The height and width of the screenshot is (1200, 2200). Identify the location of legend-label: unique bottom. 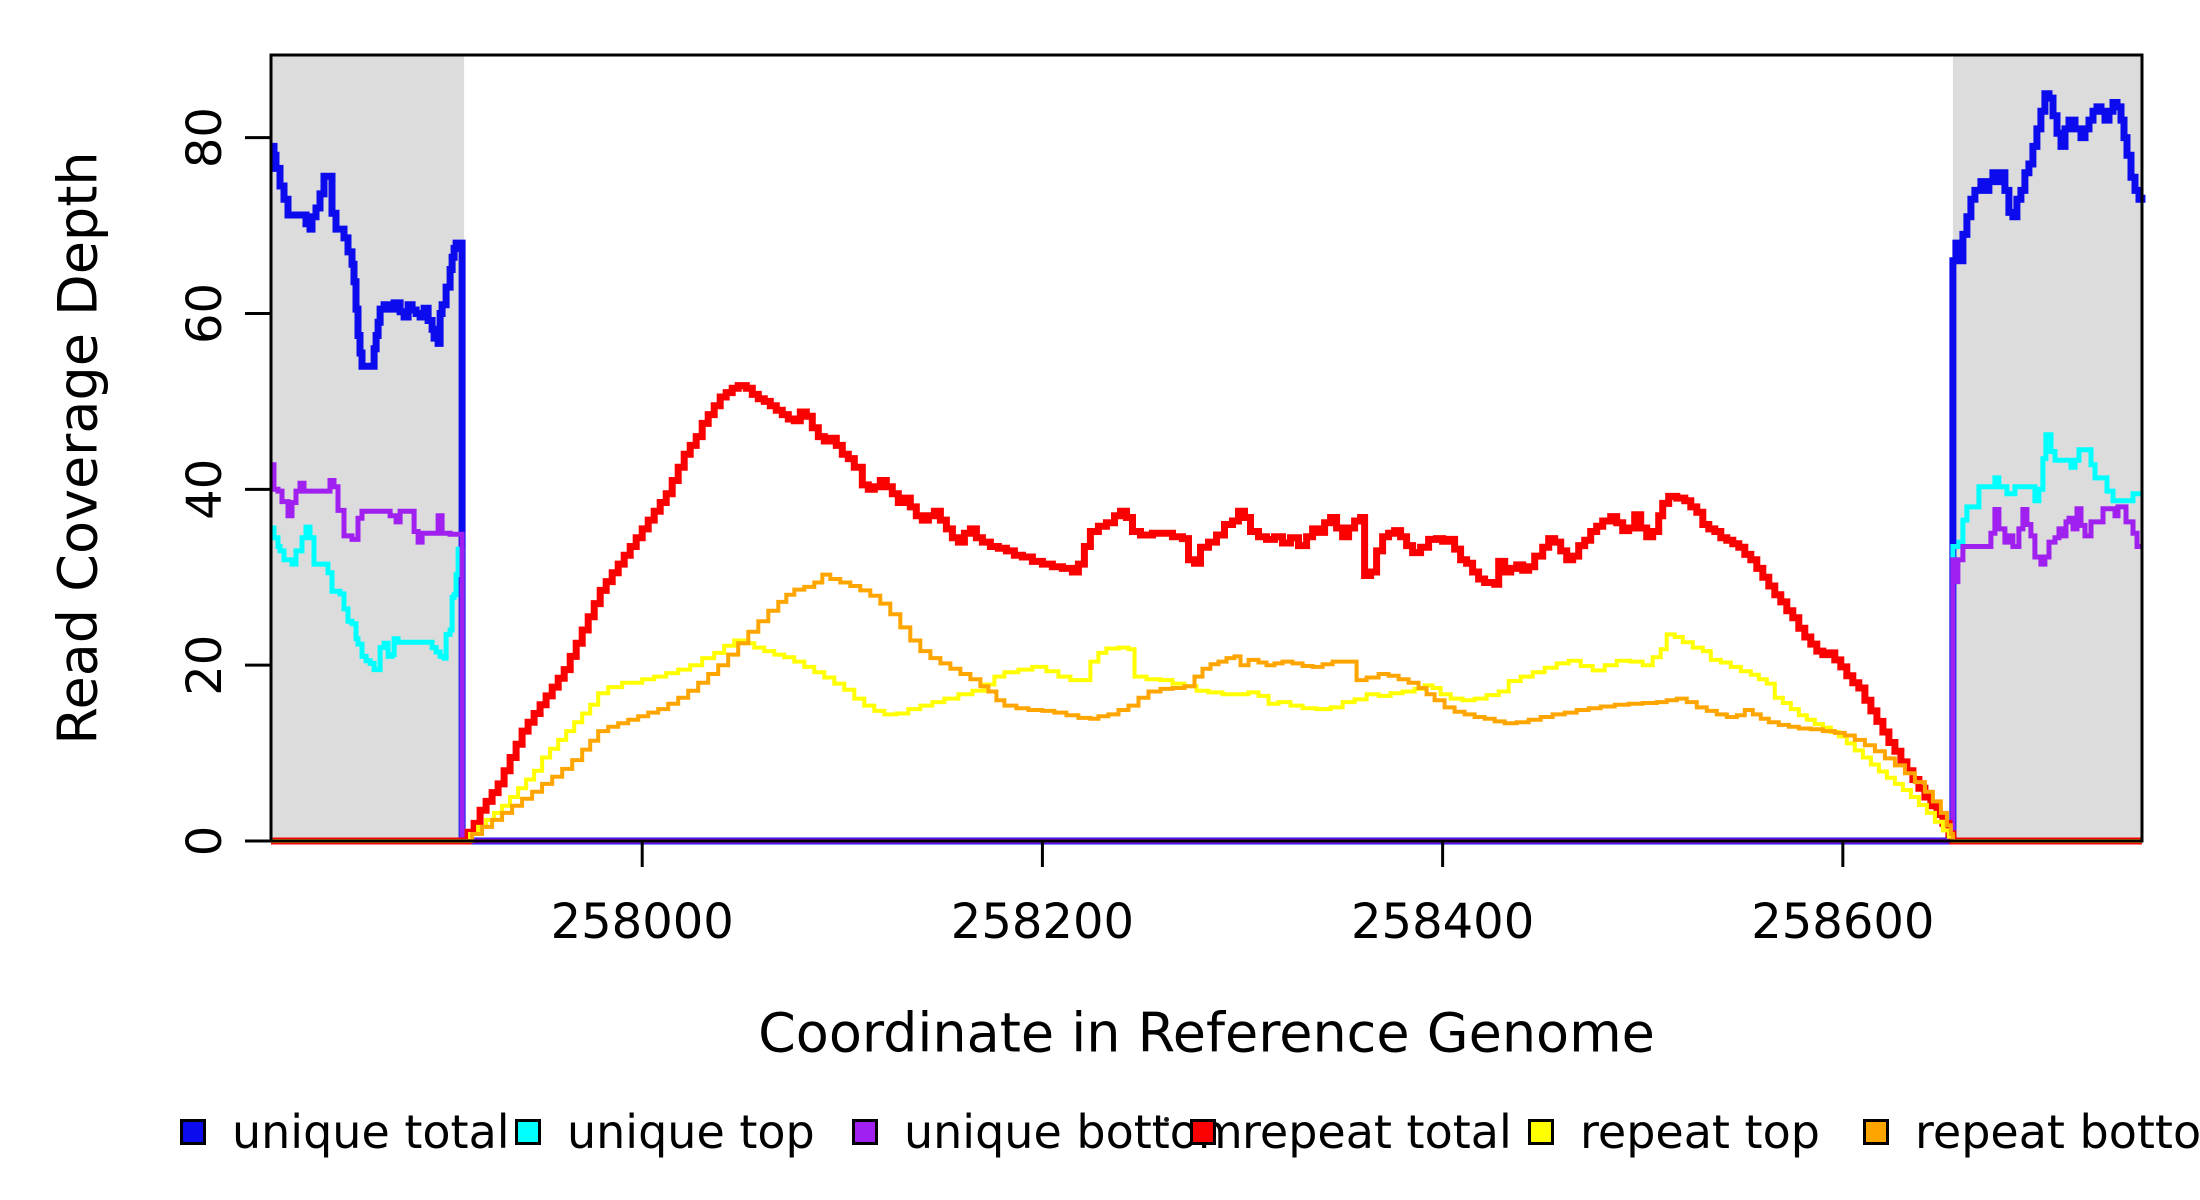
(1073, 1132).